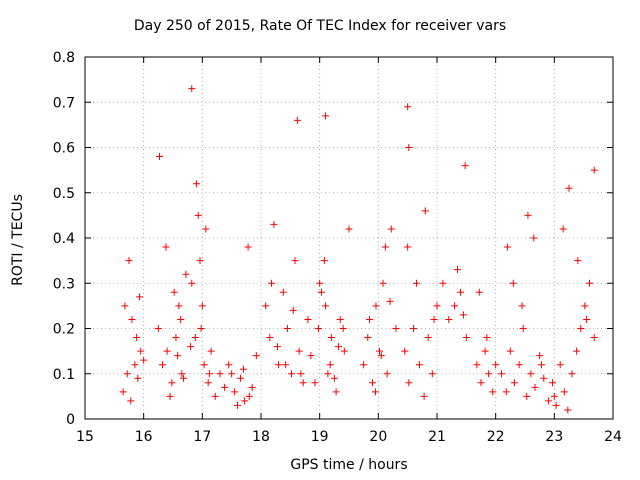  I want to click on y-tick-label: 0, so click(70, 420).